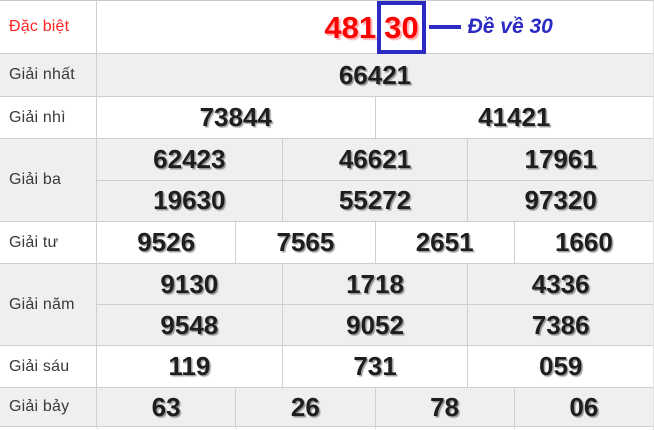  I want to click on prize-value: 17961, so click(560, 159).